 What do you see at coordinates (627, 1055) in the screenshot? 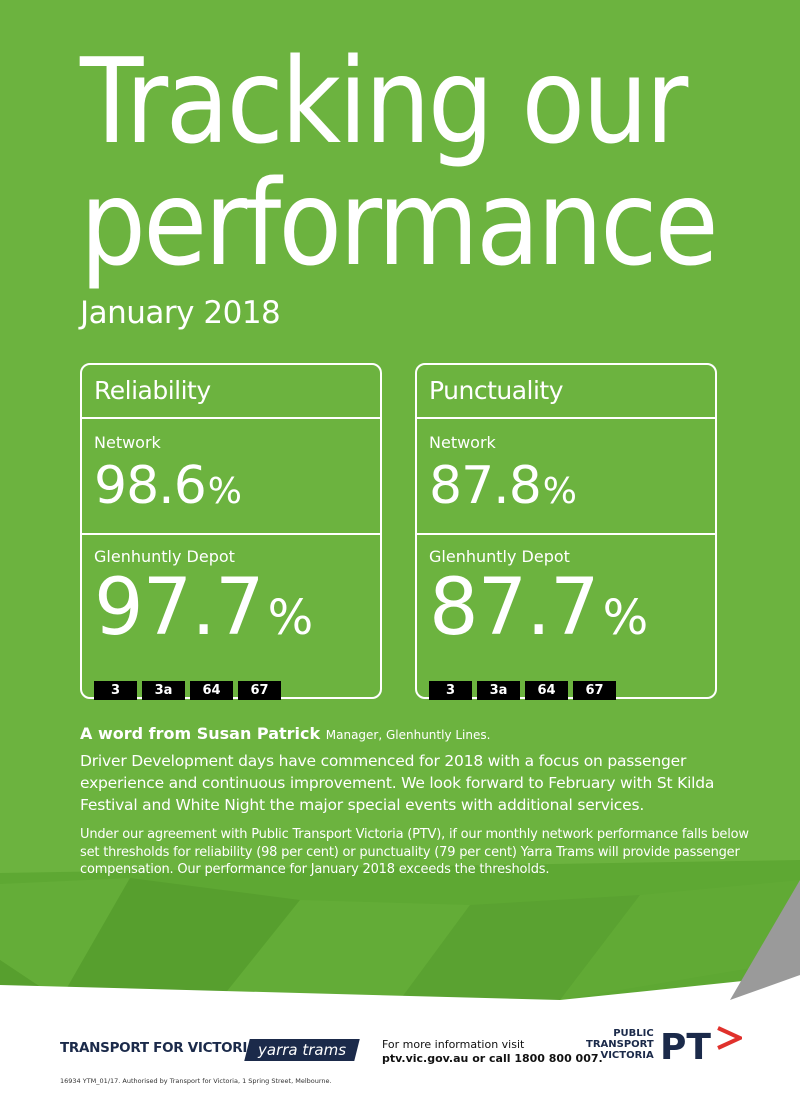
I see `ptv-line-3: VICTORIA` at bounding box center [627, 1055].